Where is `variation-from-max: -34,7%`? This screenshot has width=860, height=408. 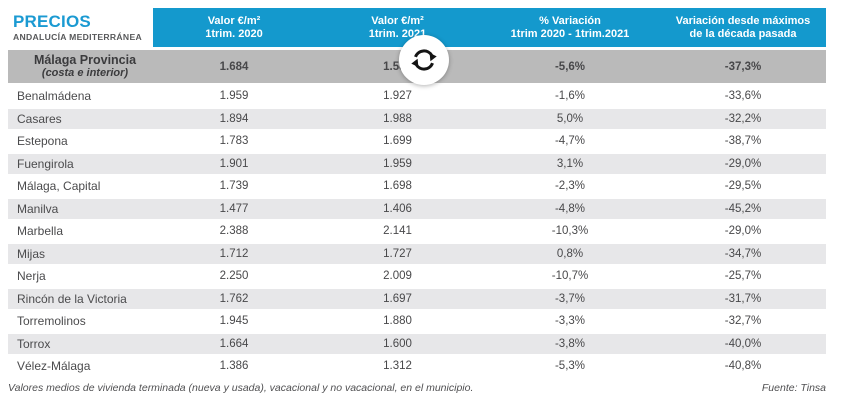
variation-from-max: -34,7% is located at coordinates (743, 253).